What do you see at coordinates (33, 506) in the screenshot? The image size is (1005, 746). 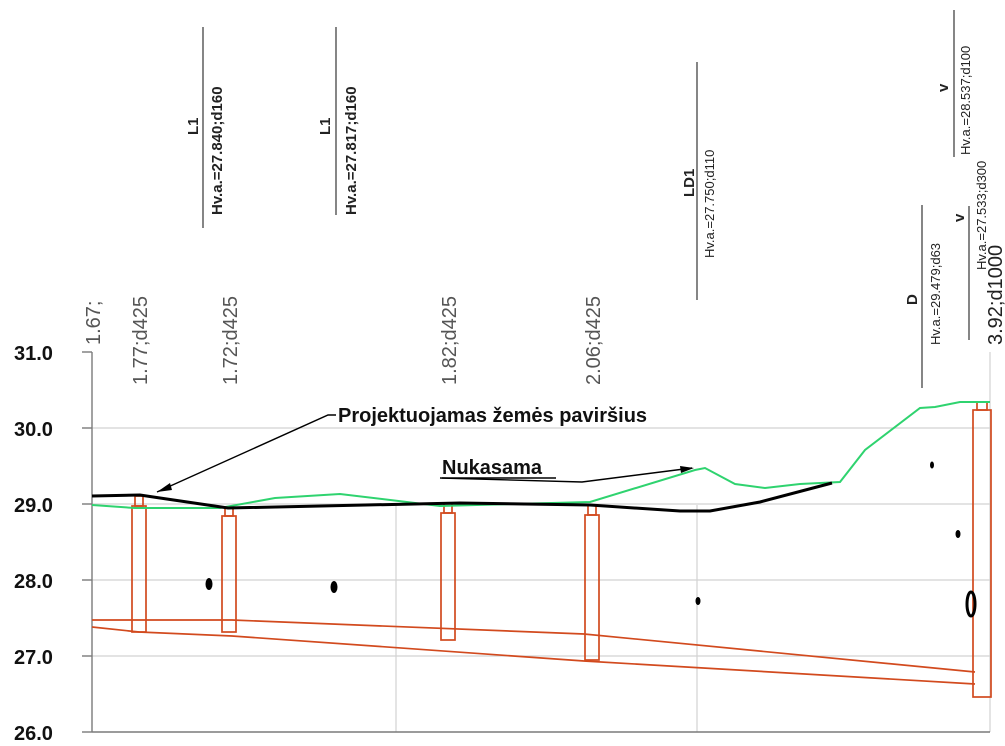 I see `y-tick-label: 29.0` at bounding box center [33, 506].